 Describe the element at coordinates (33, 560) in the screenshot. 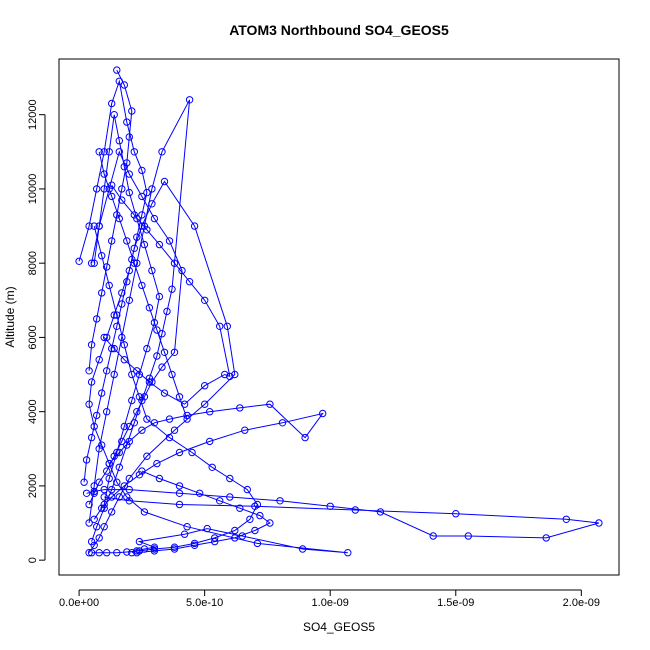

I see `y-tick-label: 0` at that location.